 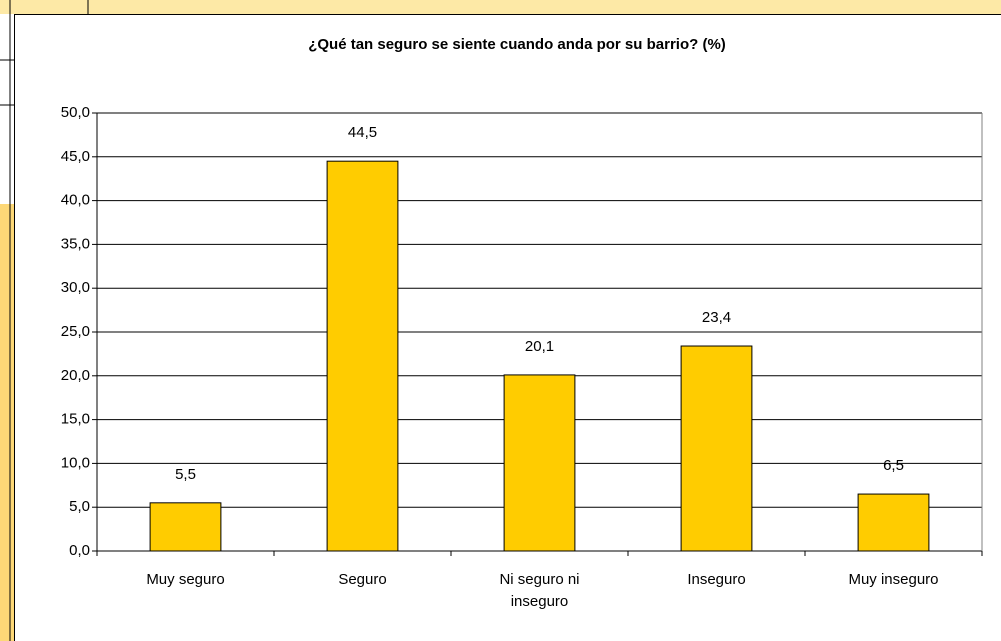 I want to click on sheet-left-fill, so click(x=7, y=422).